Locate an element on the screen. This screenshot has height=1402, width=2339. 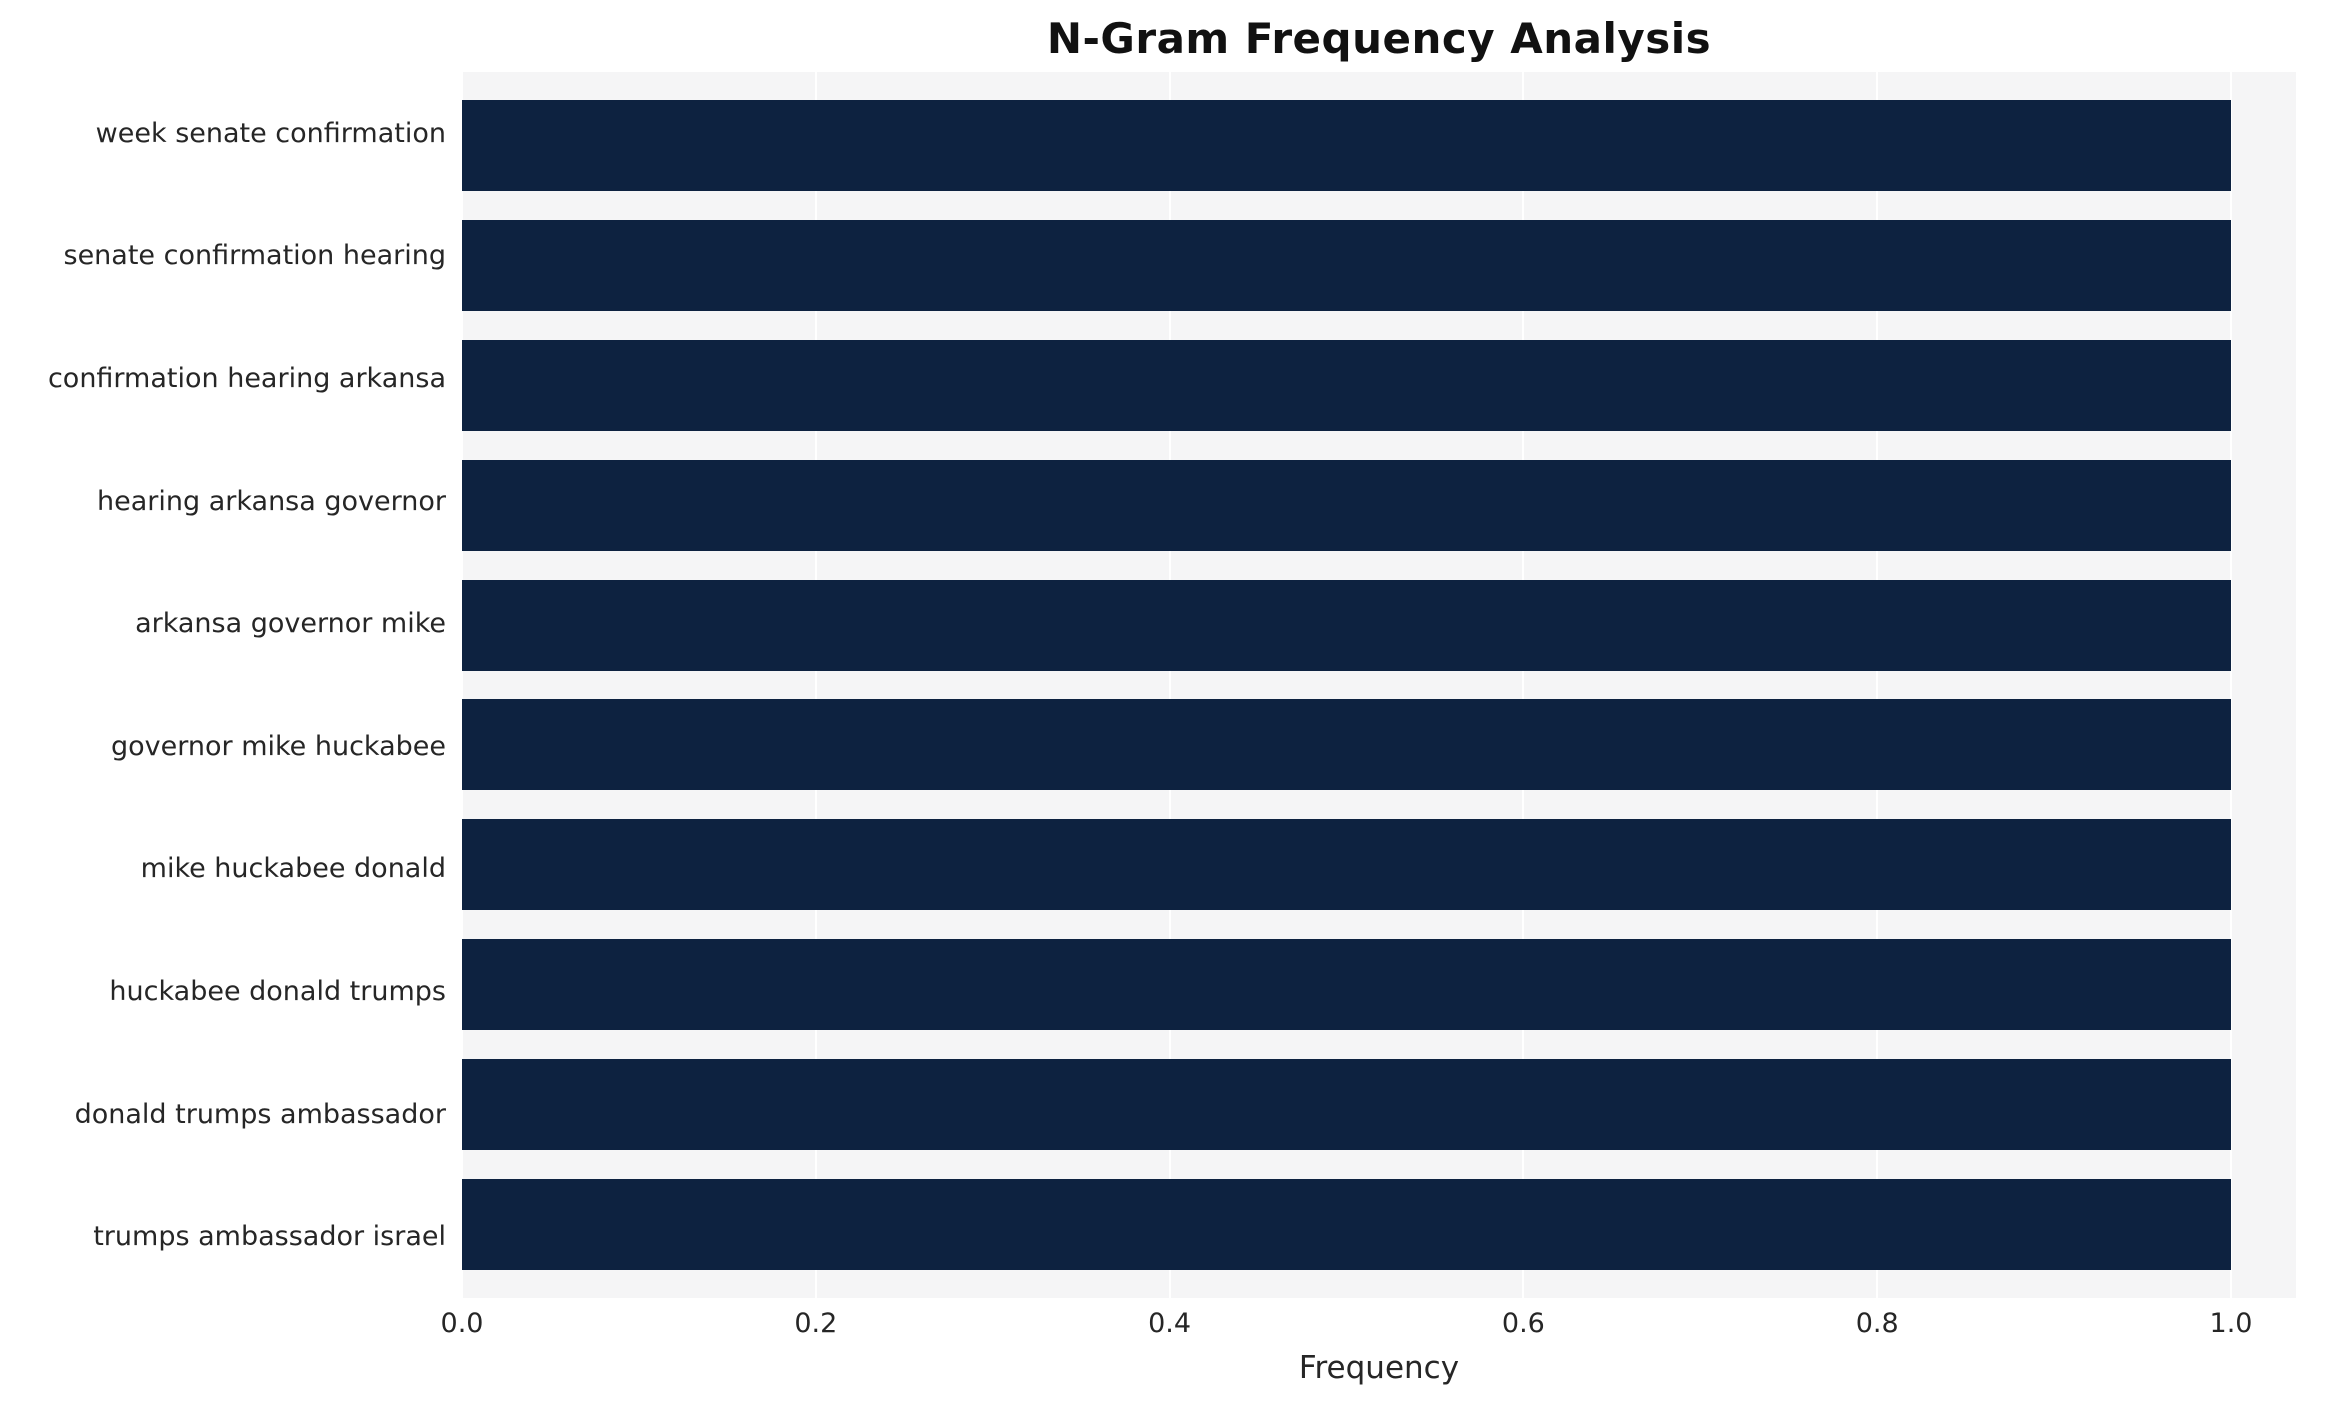
x-axis: 0.0 0.2 0.4 0.6 0.8 1.0 is located at coordinates (1368, 1321).